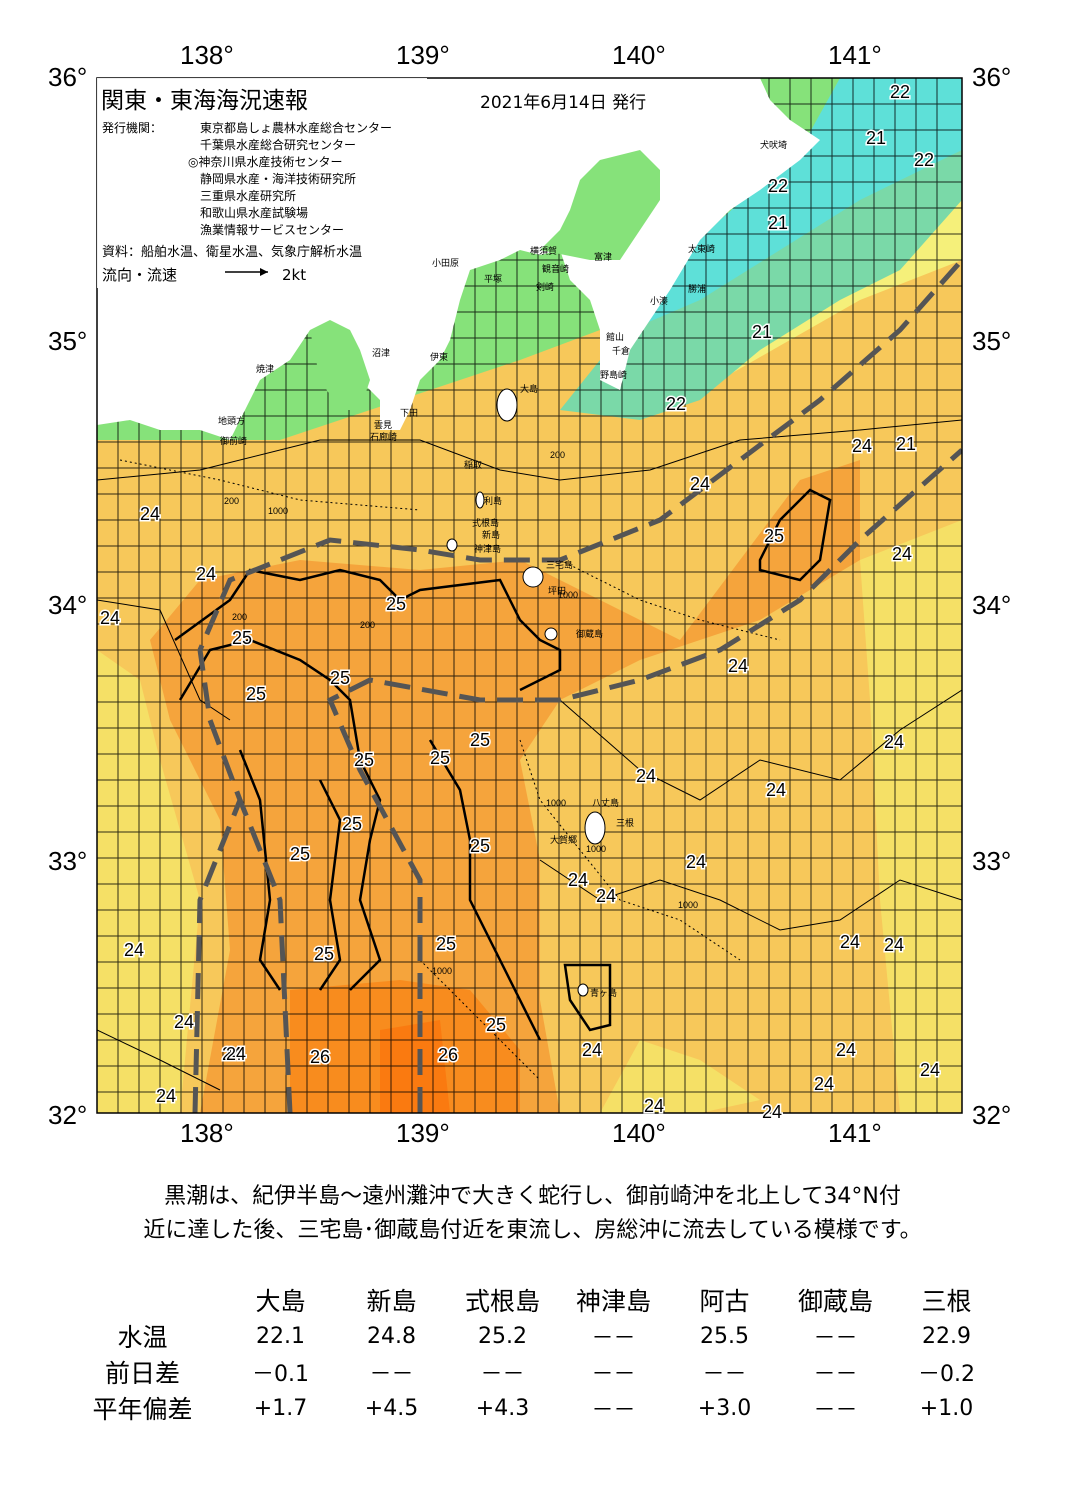 The image size is (1065, 1505). What do you see at coordinates (701, 249) in the screenshot?
I see `place-name: 太東崎` at bounding box center [701, 249].